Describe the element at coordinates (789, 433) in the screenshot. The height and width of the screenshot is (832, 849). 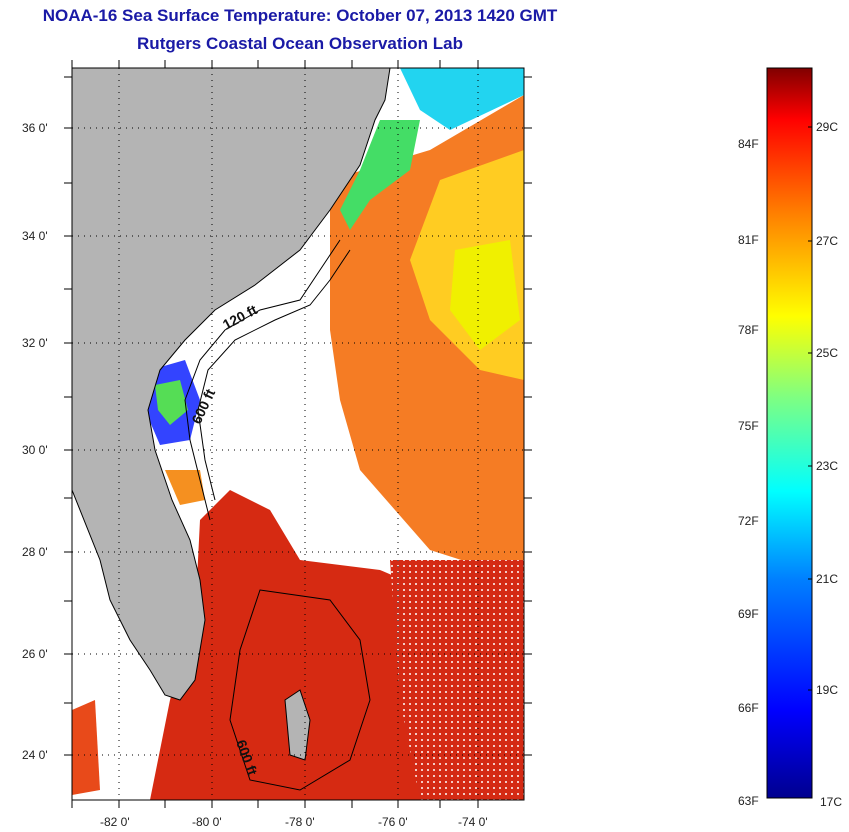
I see `colorbar-gradient` at that location.